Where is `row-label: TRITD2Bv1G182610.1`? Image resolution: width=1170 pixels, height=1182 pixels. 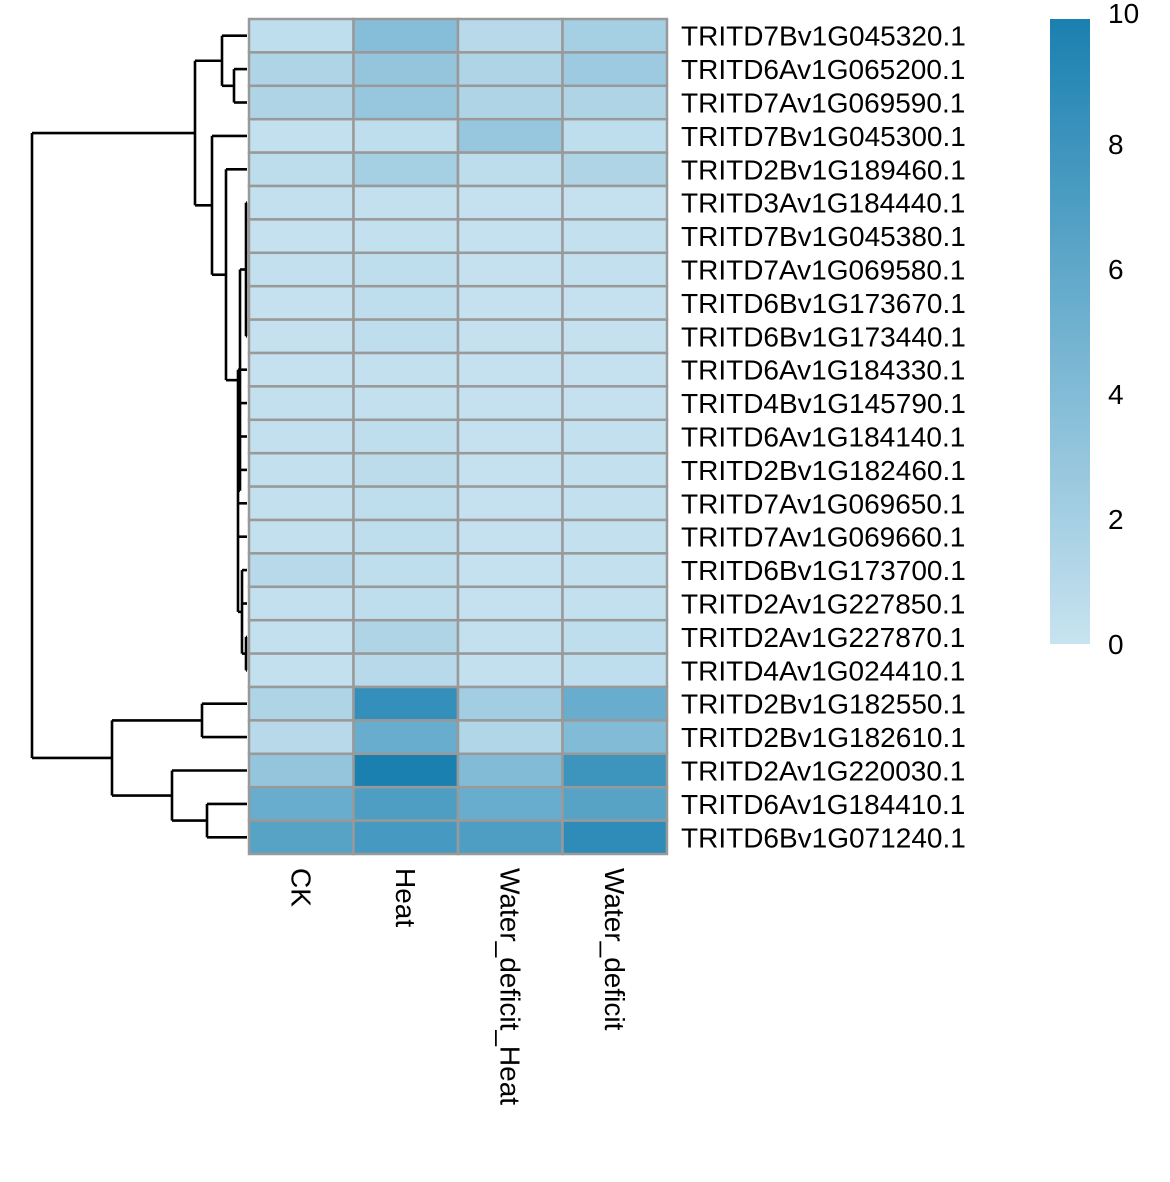 row-label: TRITD2Bv1G182610.1 is located at coordinates (823, 737).